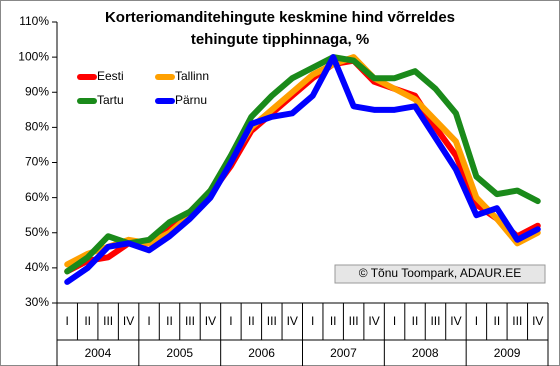 This screenshot has height=366, width=560. I want to click on year-label: 2006, so click(261, 353).